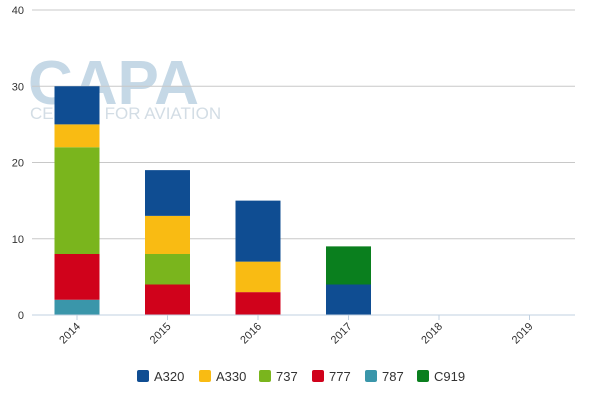  Describe the element at coordinates (77, 200) in the screenshot. I see `bar-segment-737-2014` at that location.